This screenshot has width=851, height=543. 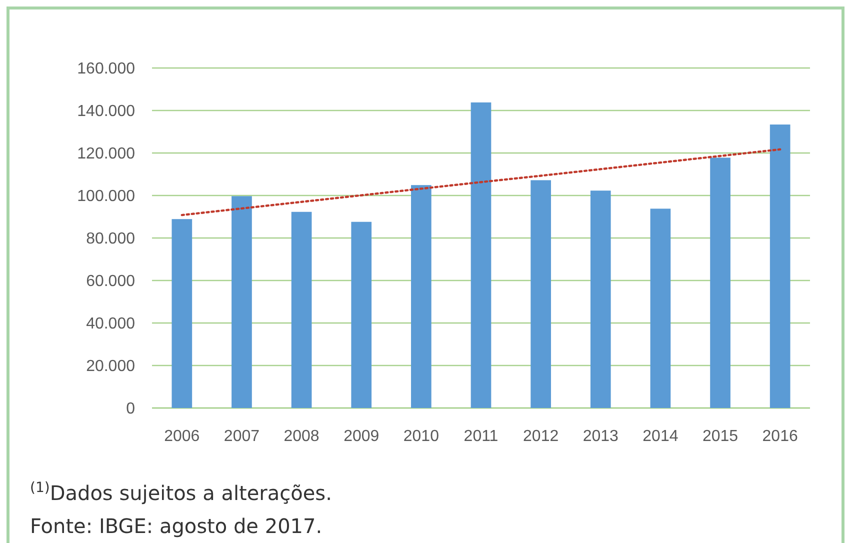 I want to click on y-tick-label: 20.000, so click(x=111, y=367).